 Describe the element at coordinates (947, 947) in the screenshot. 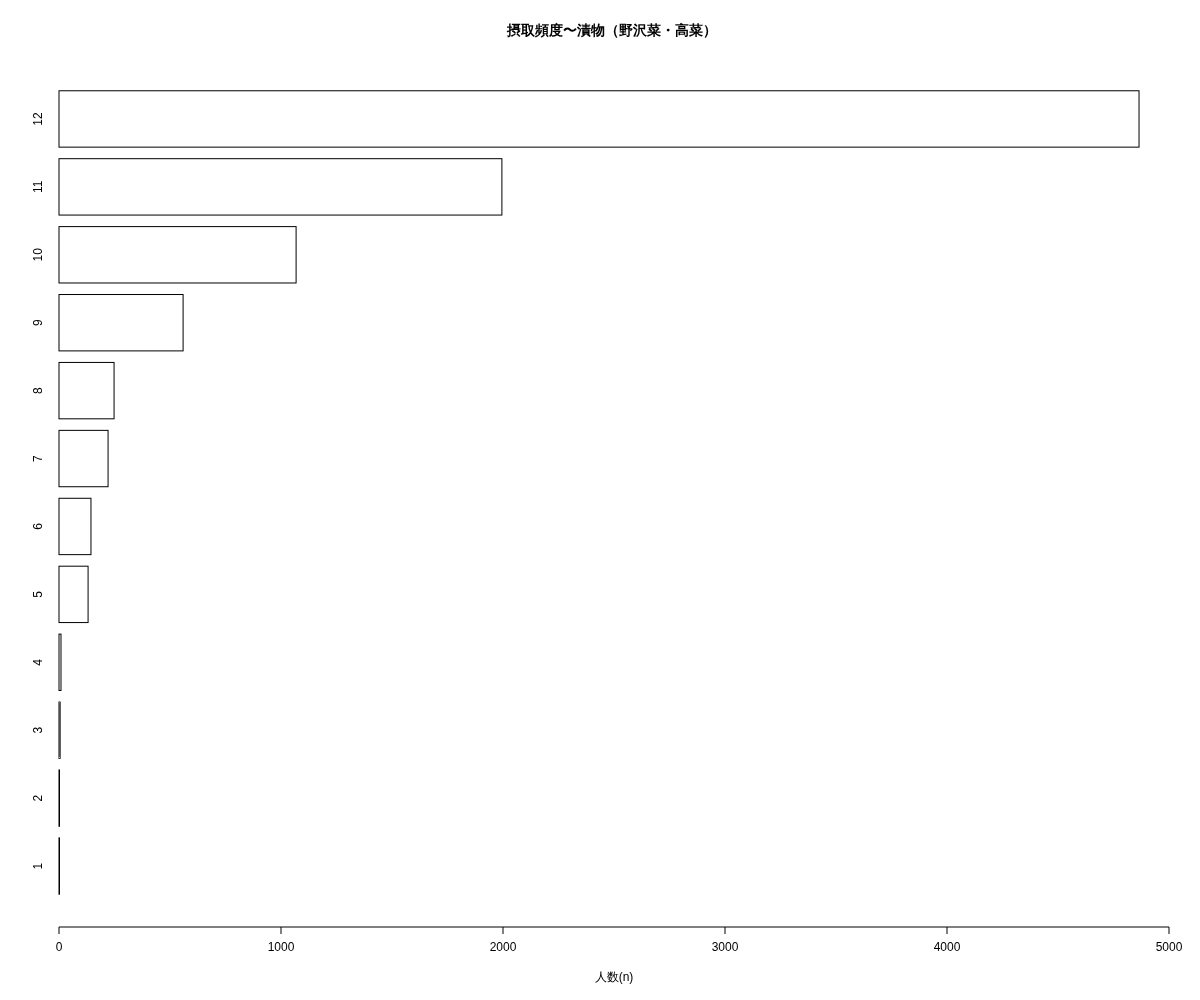

I see `x-tick-label: 4000` at that location.